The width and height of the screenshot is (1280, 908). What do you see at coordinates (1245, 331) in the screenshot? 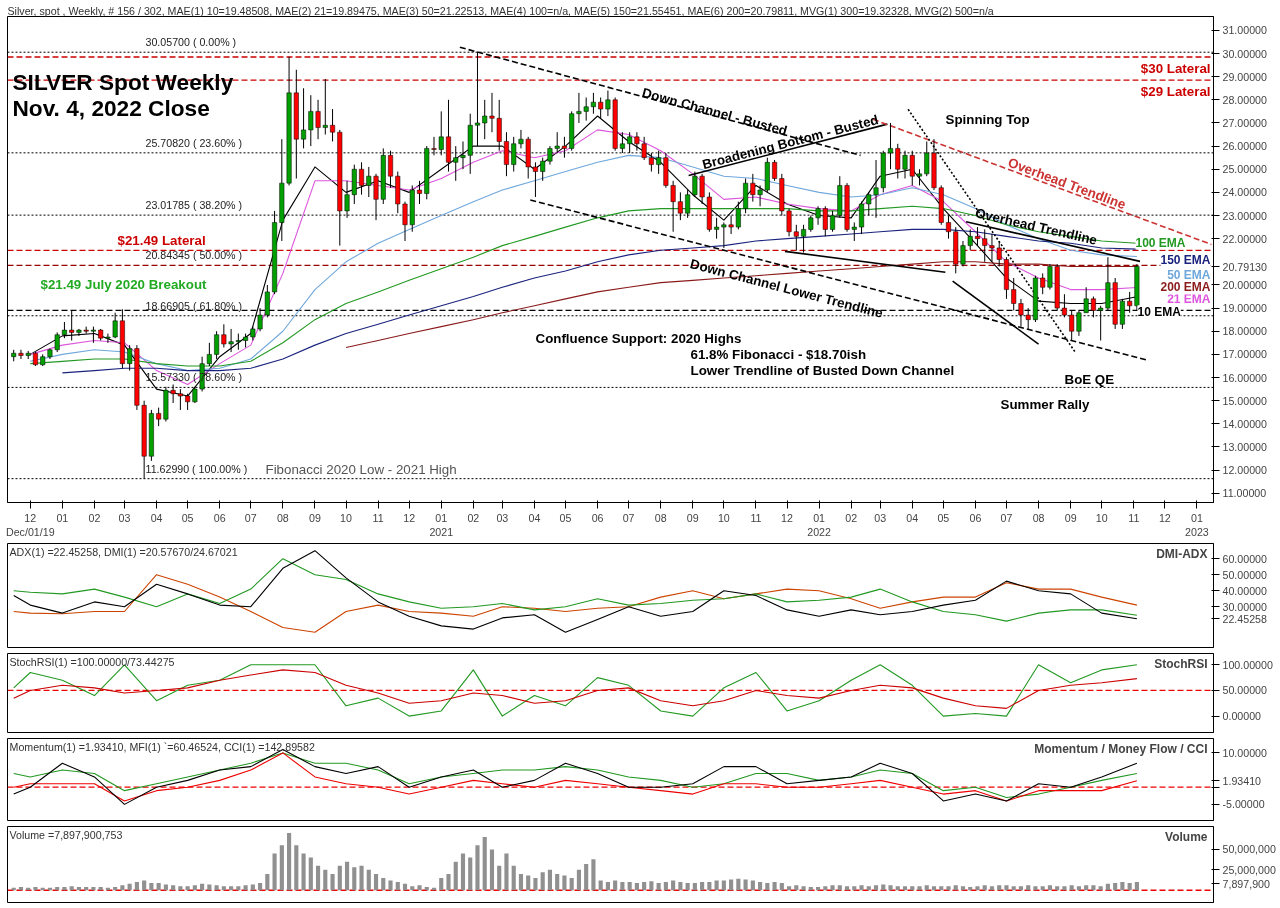
I see `y-tick-label: 18.00000` at bounding box center [1245, 331].